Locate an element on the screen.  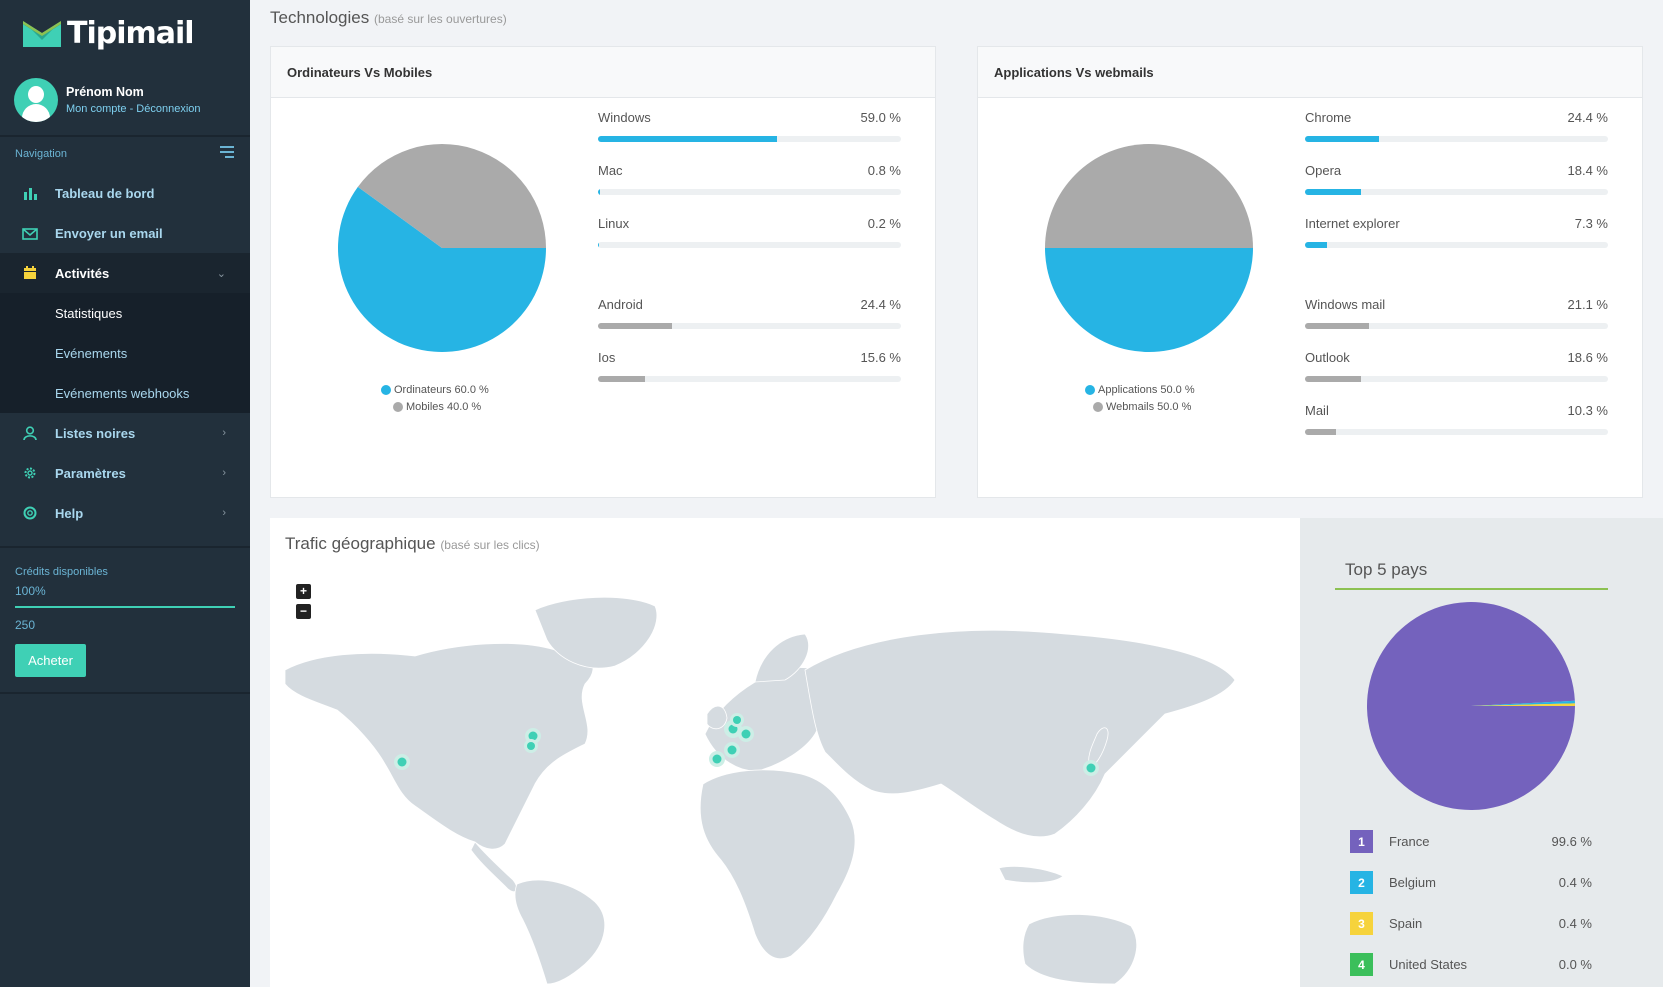
legend-label: Ordinateurs 60.0 % is located at coordinates (441, 389).